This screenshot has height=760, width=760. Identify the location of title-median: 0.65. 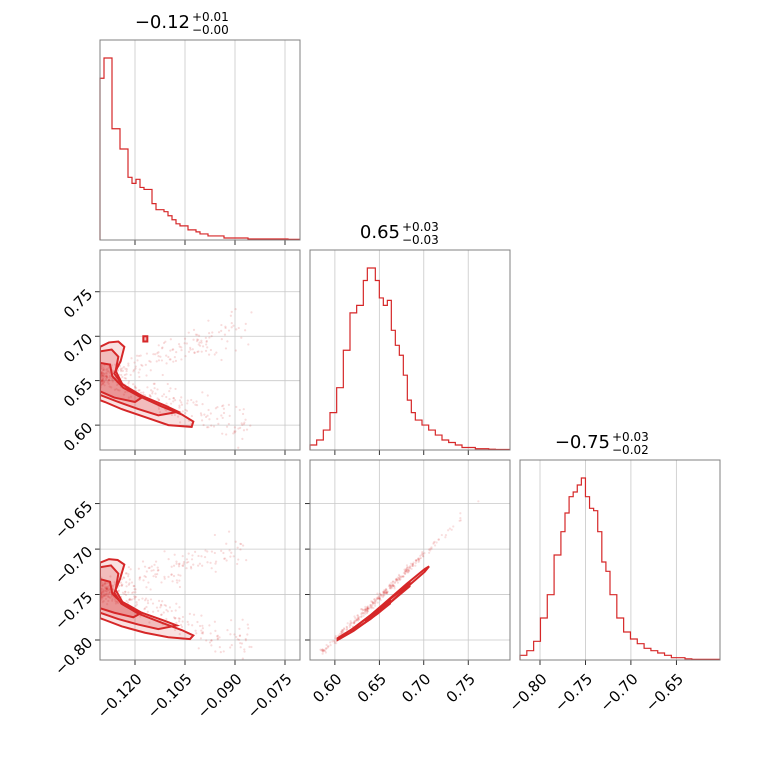
(380, 232).